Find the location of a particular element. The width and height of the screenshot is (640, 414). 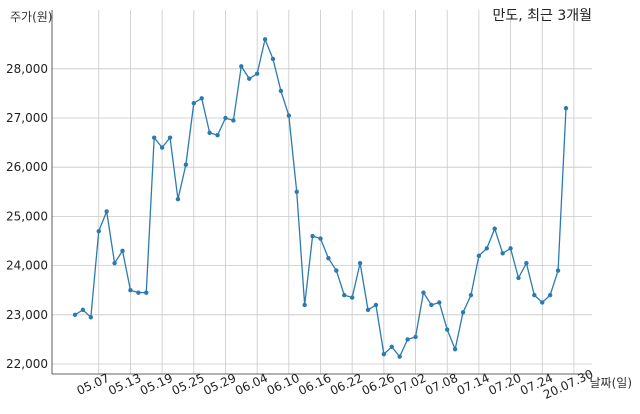

x-axis-label: 날짜(일) is located at coordinates (611, 383).